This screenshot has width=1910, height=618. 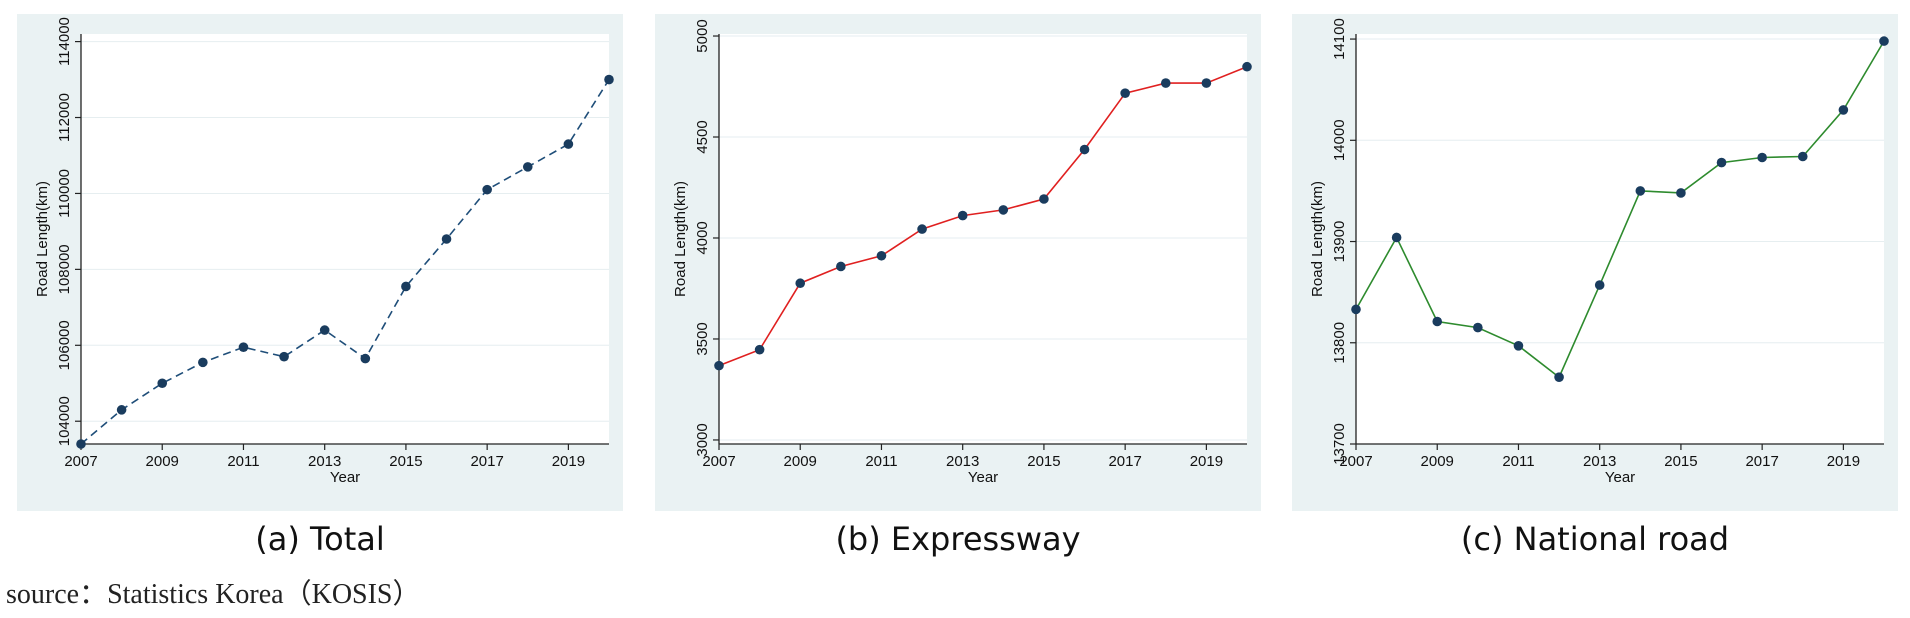 I want to click on y-tick-label: 14100, so click(x=1339, y=39).